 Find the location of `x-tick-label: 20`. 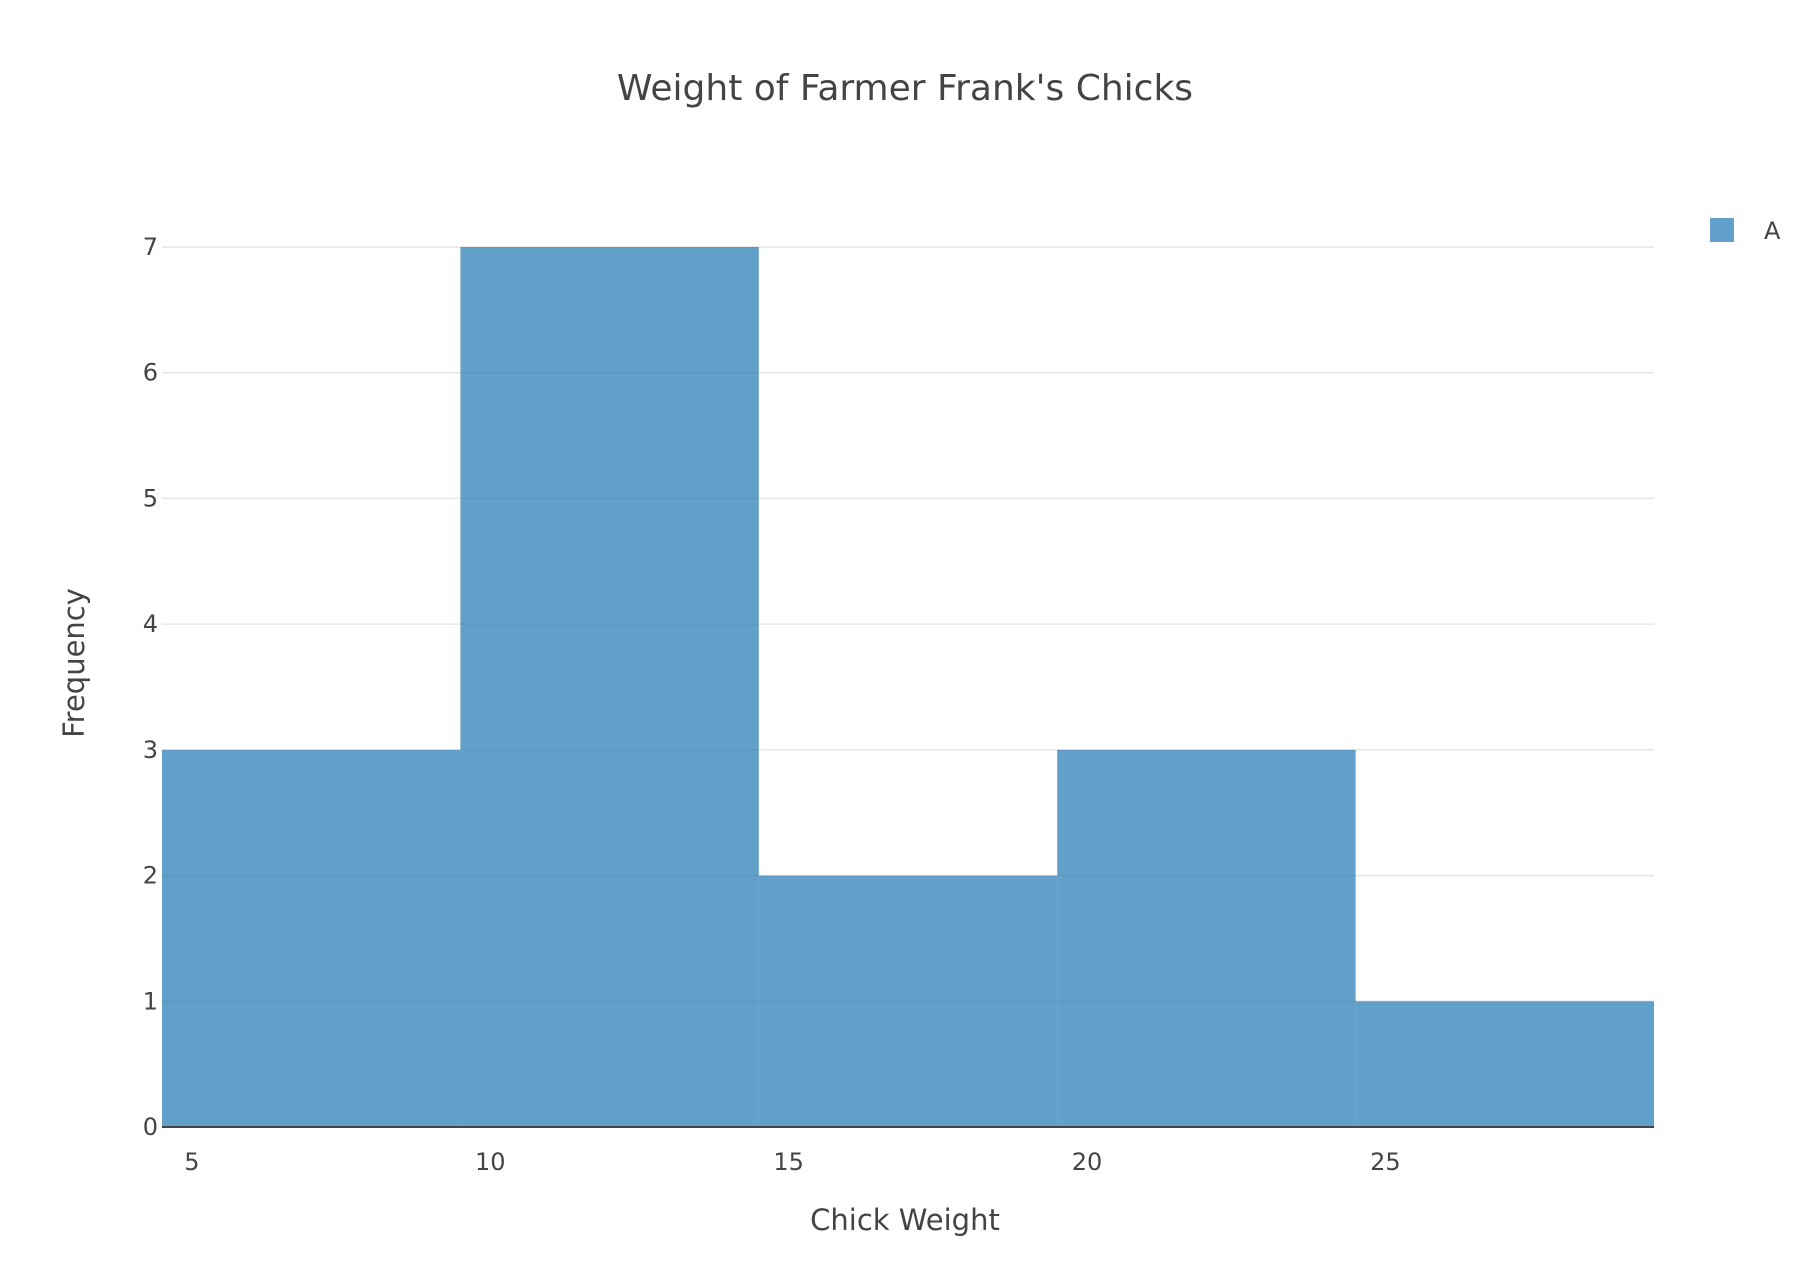

x-tick-label: 20 is located at coordinates (1087, 1162).